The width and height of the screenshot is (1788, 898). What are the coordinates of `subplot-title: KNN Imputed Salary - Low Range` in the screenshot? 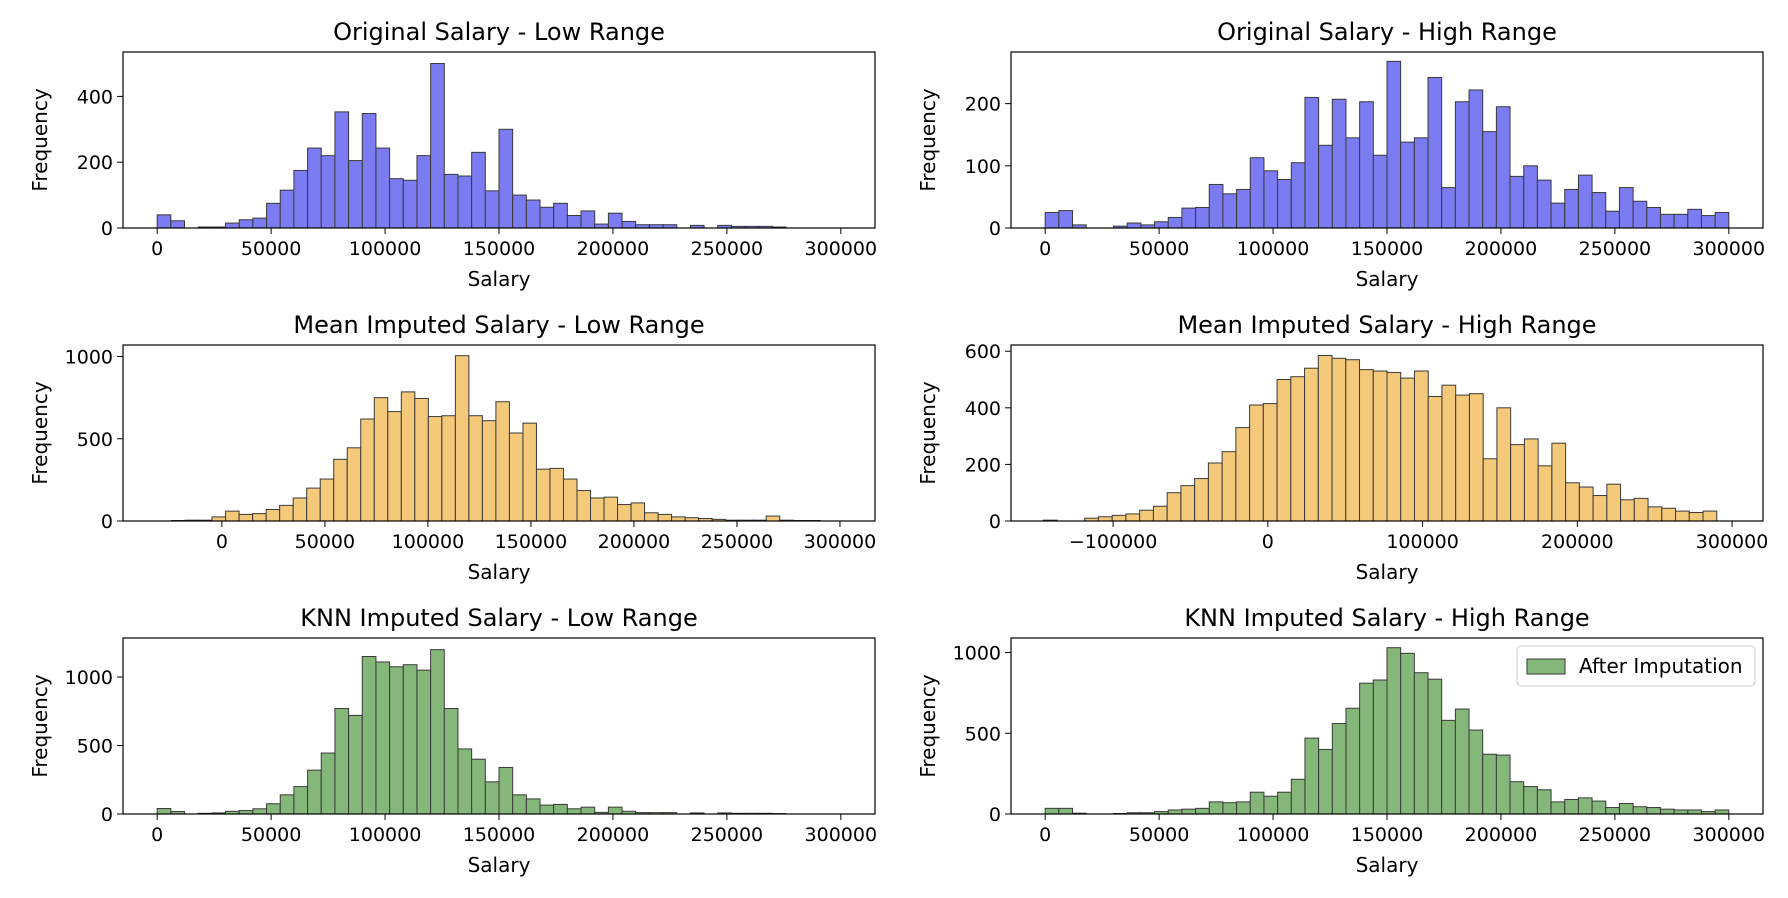 It's located at (498, 618).